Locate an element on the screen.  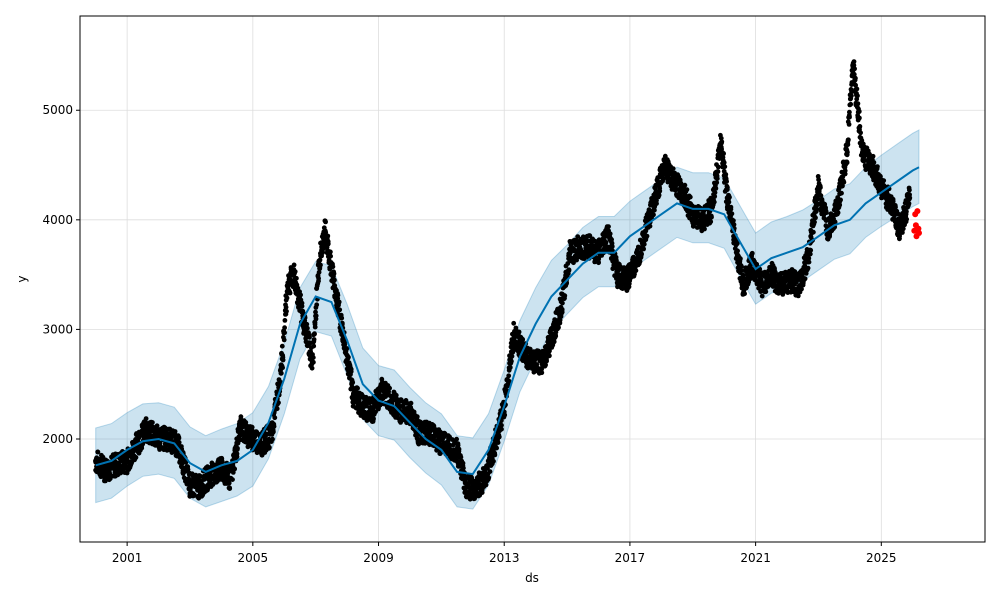
x-axis-ticks: 2001 2005 2009 2013 2017 2021 2025 is located at coordinates (504, 553).